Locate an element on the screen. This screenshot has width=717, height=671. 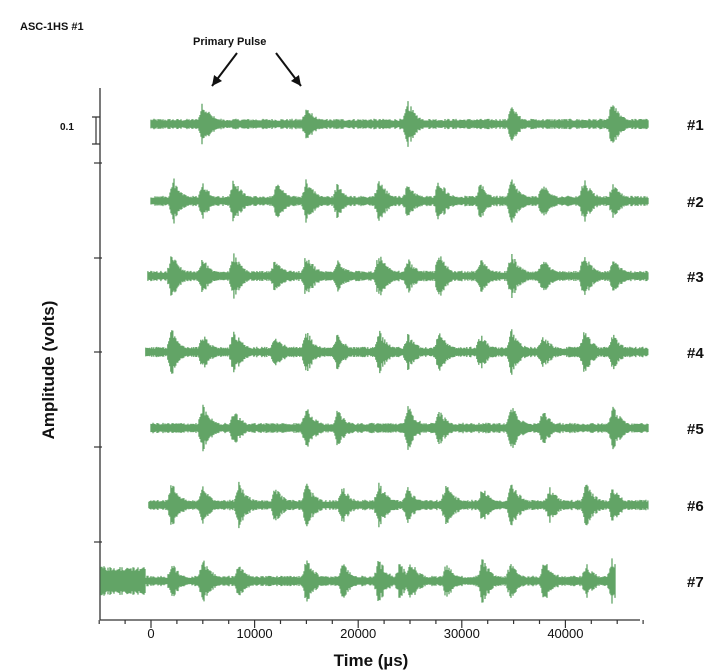
arrow-left-head is located at coordinates (217, 80).